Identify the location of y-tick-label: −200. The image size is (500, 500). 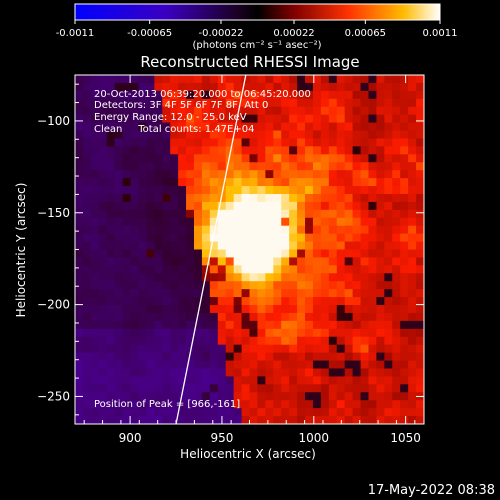
(53, 305).